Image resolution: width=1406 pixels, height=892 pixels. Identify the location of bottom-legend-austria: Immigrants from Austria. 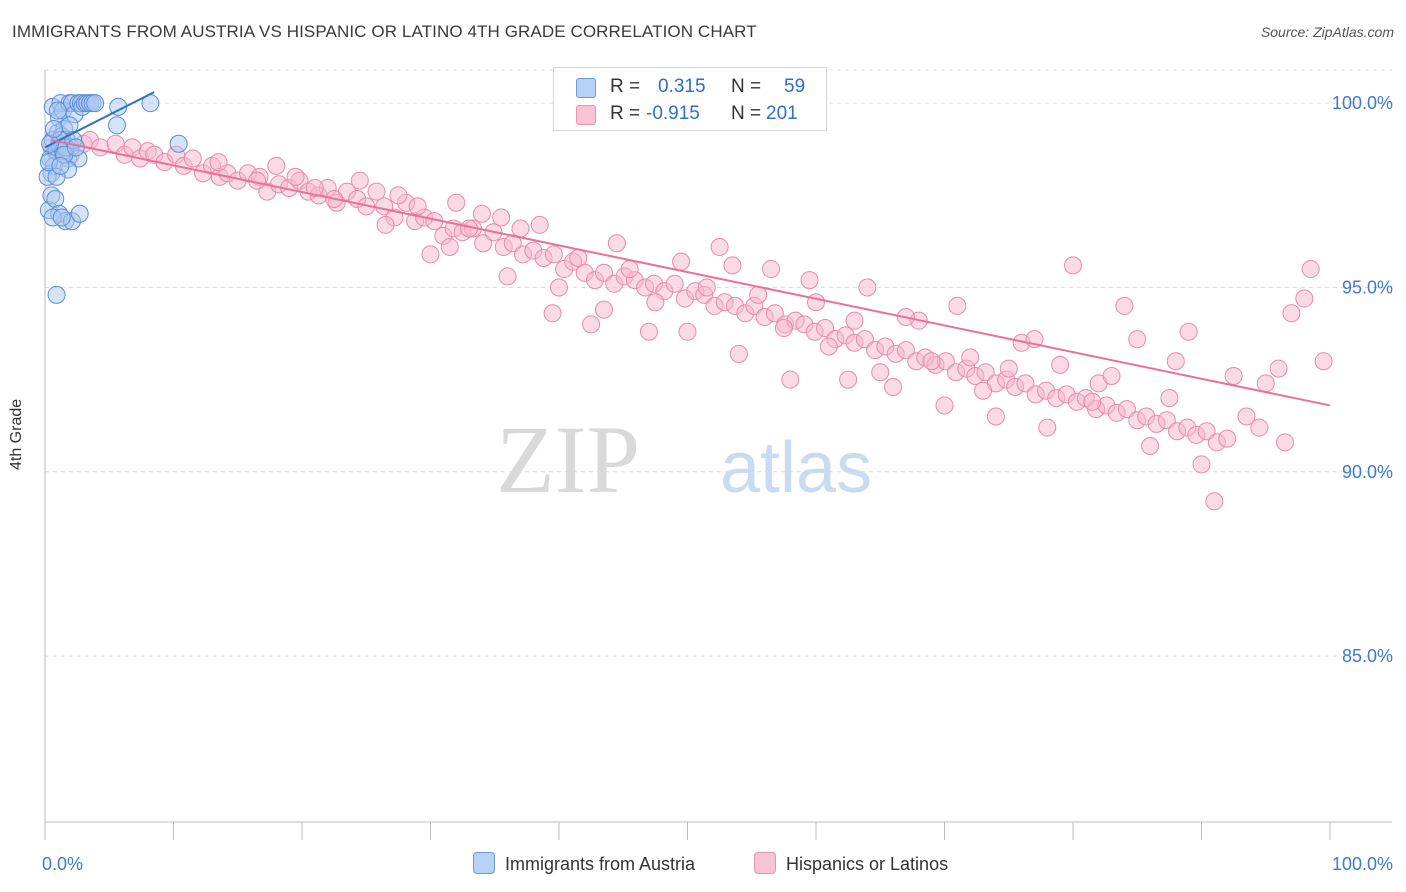
(584, 863).